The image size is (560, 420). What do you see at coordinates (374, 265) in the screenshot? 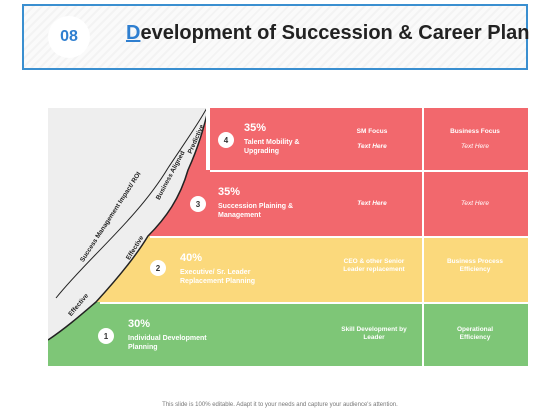
I see `level-2-col2: CEO & other Senior Leader replacement` at bounding box center [374, 265].